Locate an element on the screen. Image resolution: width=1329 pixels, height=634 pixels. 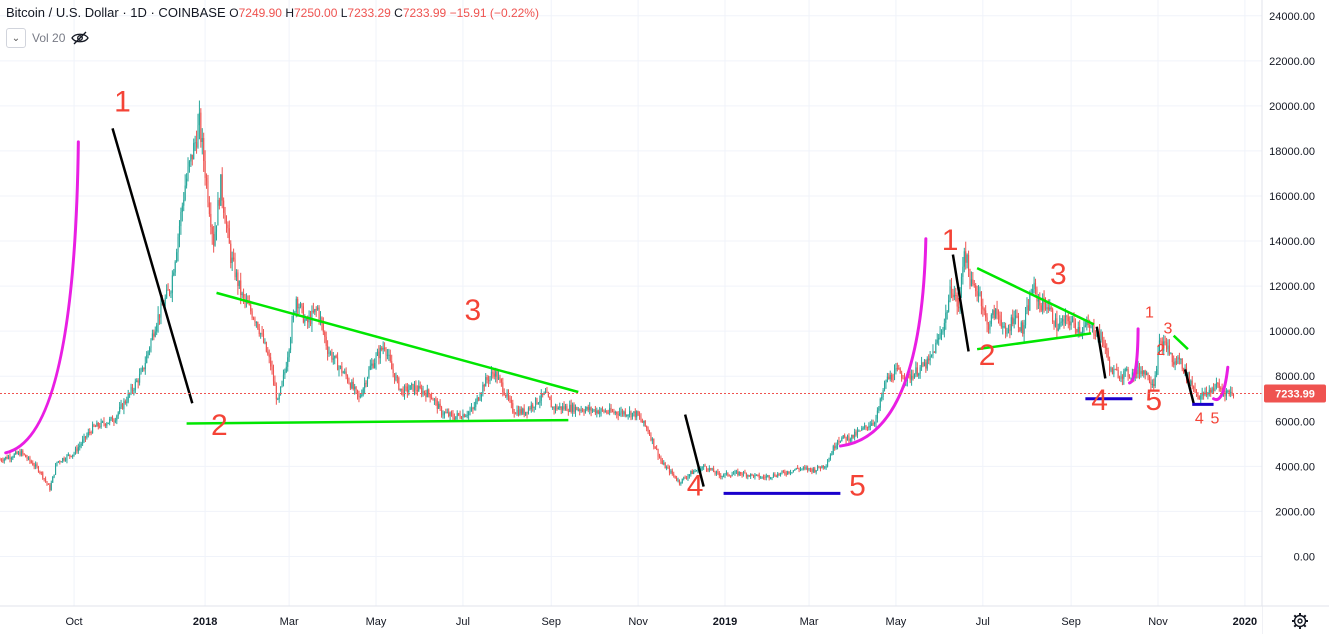
wave-number-label: 1 is located at coordinates (1149, 313).